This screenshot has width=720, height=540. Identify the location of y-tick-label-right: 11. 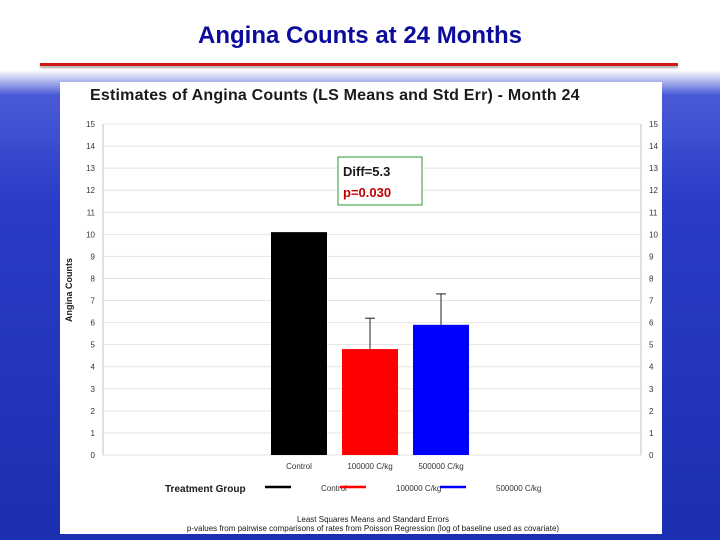
(653, 212).